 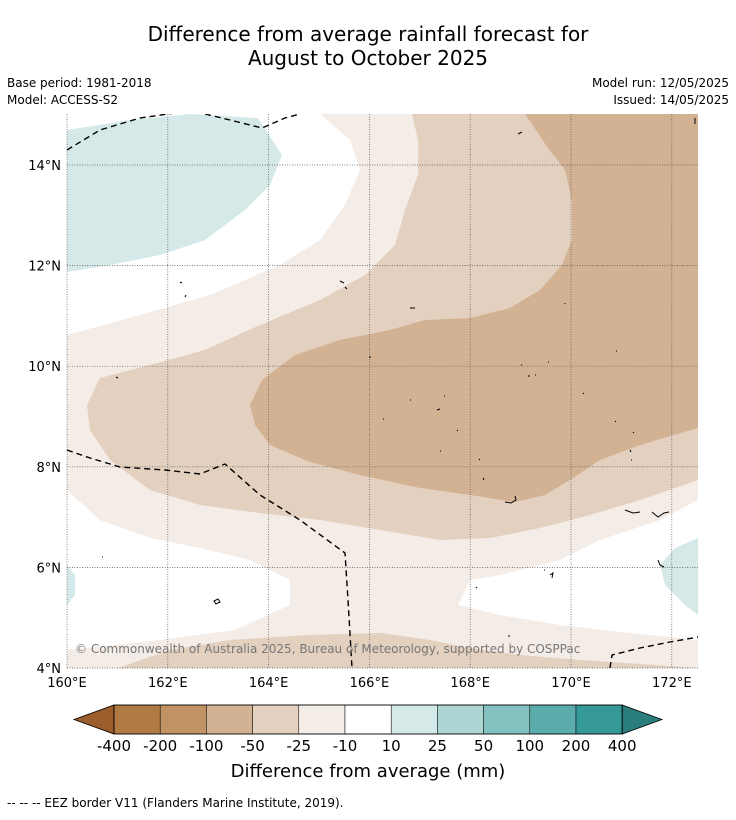 What do you see at coordinates (63, 100) in the screenshot?
I see `model-name: Model: ACCESS-S2` at bounding box center [63, 100].